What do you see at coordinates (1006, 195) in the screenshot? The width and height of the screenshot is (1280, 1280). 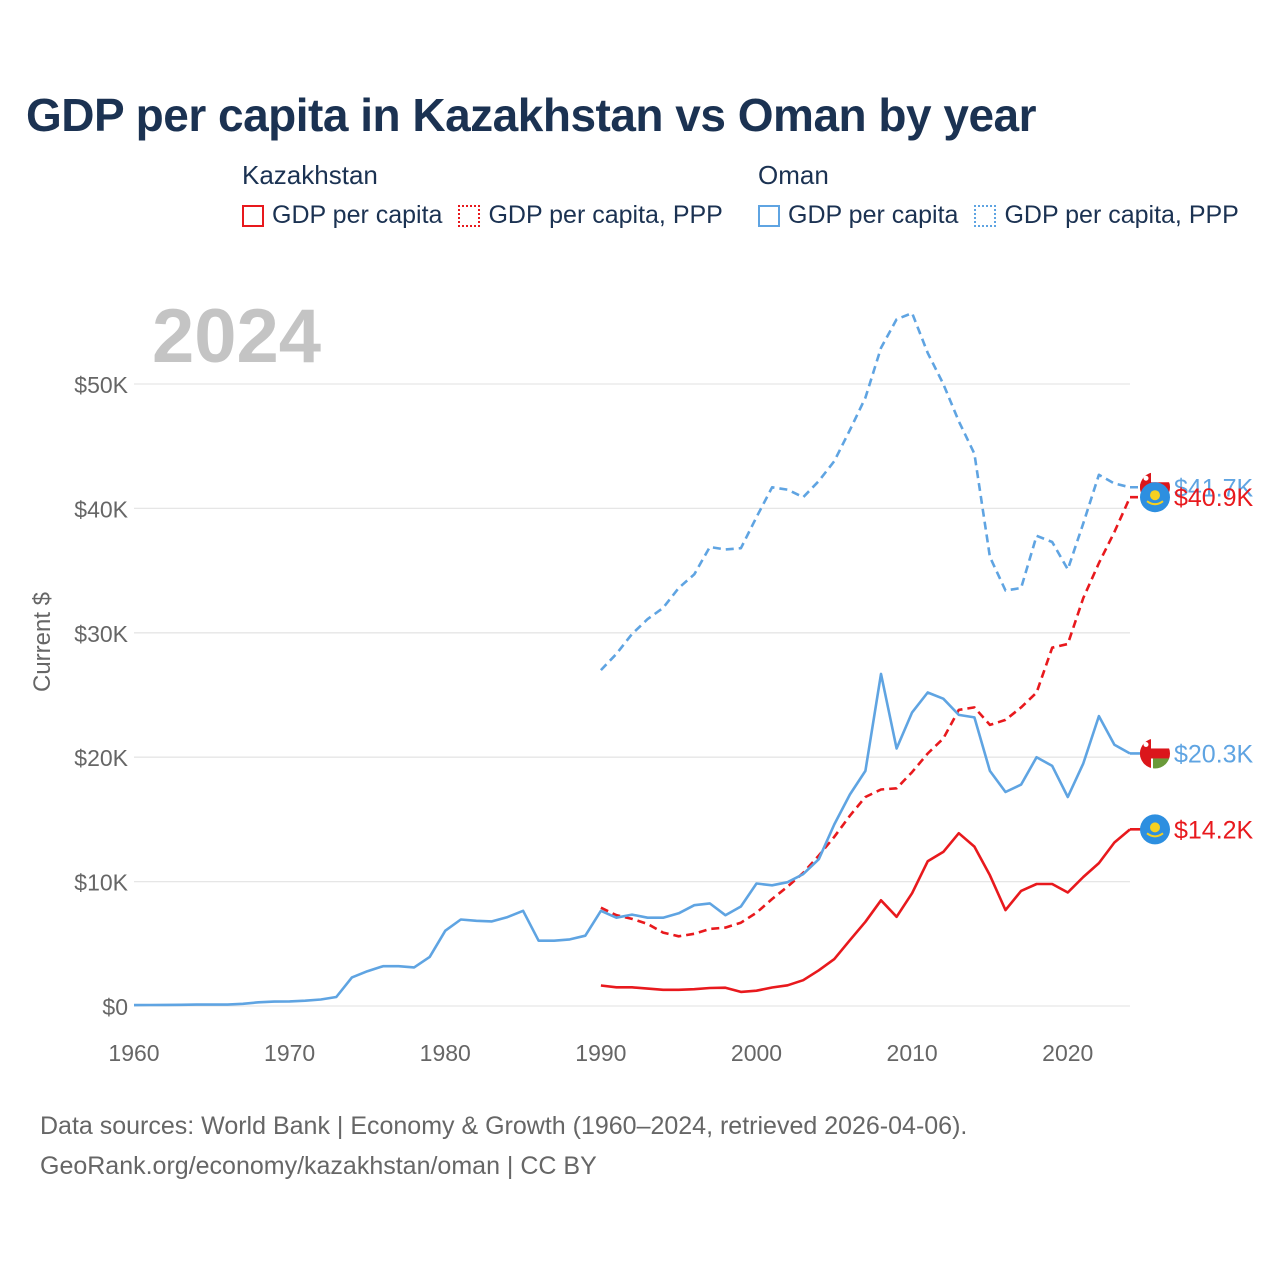 I see `legend-oman: Oman GDP per capita GDP per capita, PPP` at bounding box center [1006, 195].